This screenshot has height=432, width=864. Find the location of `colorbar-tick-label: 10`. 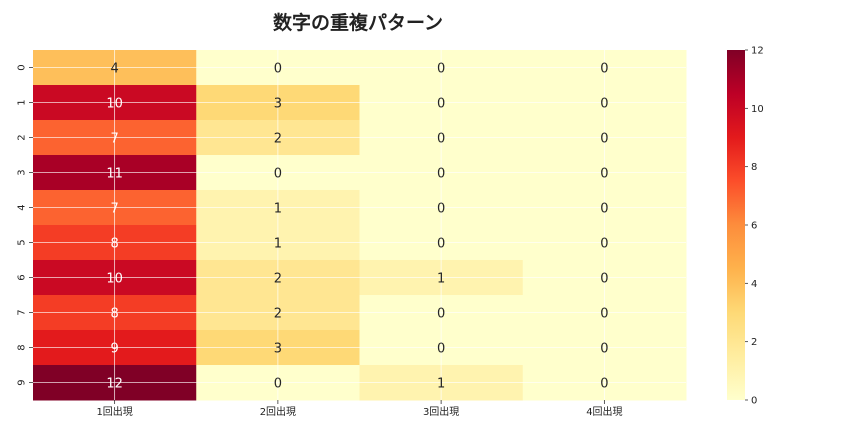

colorbar-tick-label: 10 is located at coordinates (757, 109).